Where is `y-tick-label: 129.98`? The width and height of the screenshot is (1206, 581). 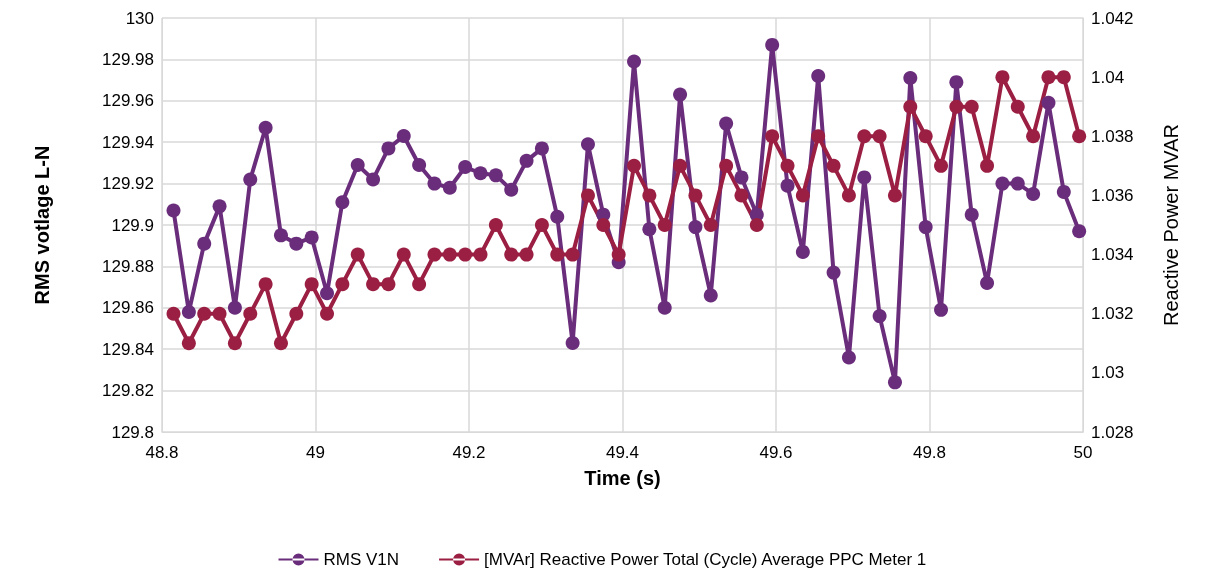 y-tick-label: 129.98 is located at coordinates (128, 59).